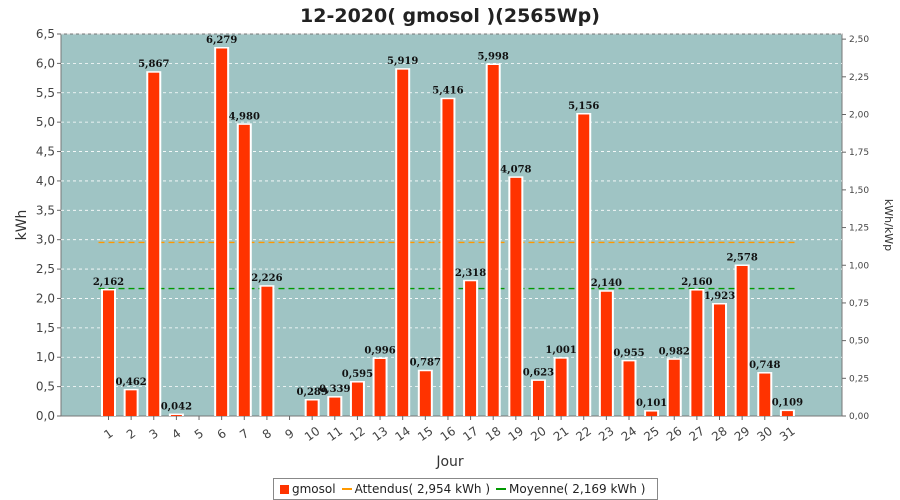  What do you see at coordinates (628, 353) in the screenshot?
I see `data-label: 0,955` at bounding box center [628, 353].